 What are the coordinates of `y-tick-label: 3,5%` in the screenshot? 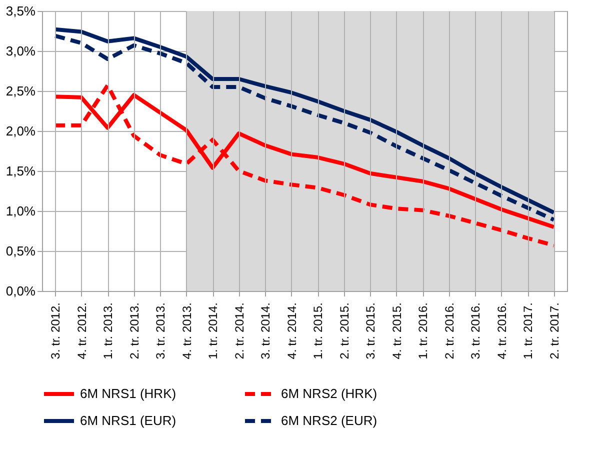 It's located at (21, 11).